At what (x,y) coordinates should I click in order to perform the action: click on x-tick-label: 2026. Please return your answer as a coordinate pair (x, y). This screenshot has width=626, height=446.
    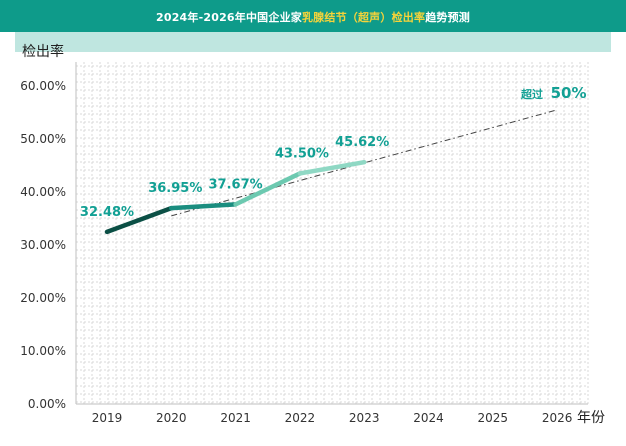
    Looking at the image, I should click on (557, 418).